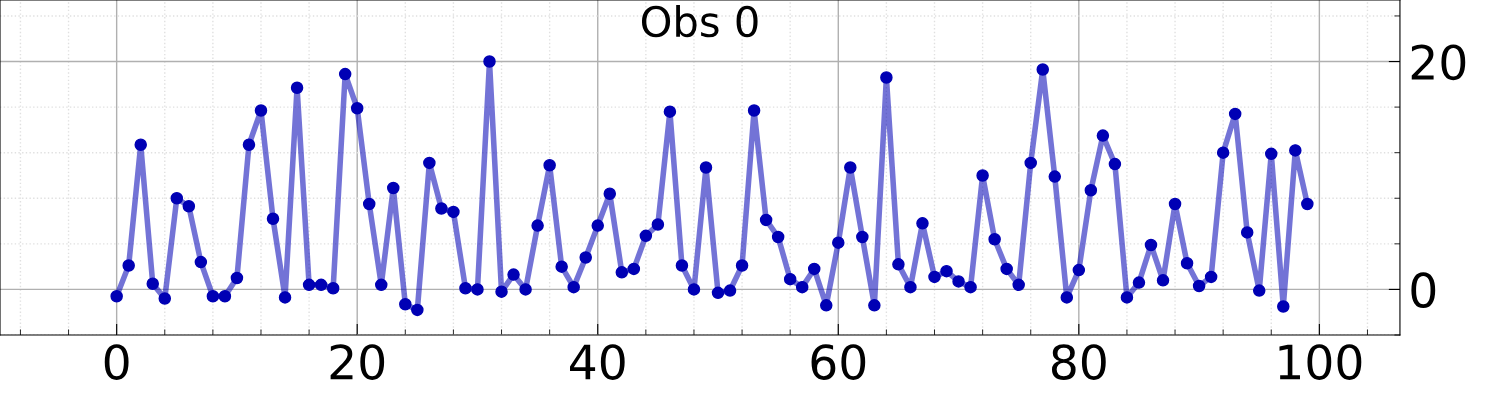  What do you see at coordinates (116, 362) in the screenshot?
I see `x-tick-label: 0` at bounding box center [116, 362].